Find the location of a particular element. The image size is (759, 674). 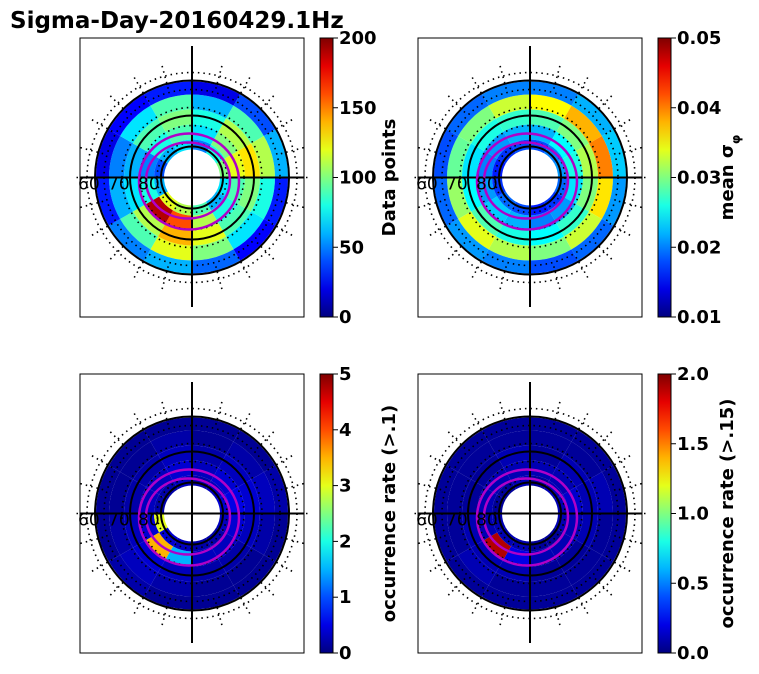

colorbar-label: mean σφ is located at coordinates (730, 178).